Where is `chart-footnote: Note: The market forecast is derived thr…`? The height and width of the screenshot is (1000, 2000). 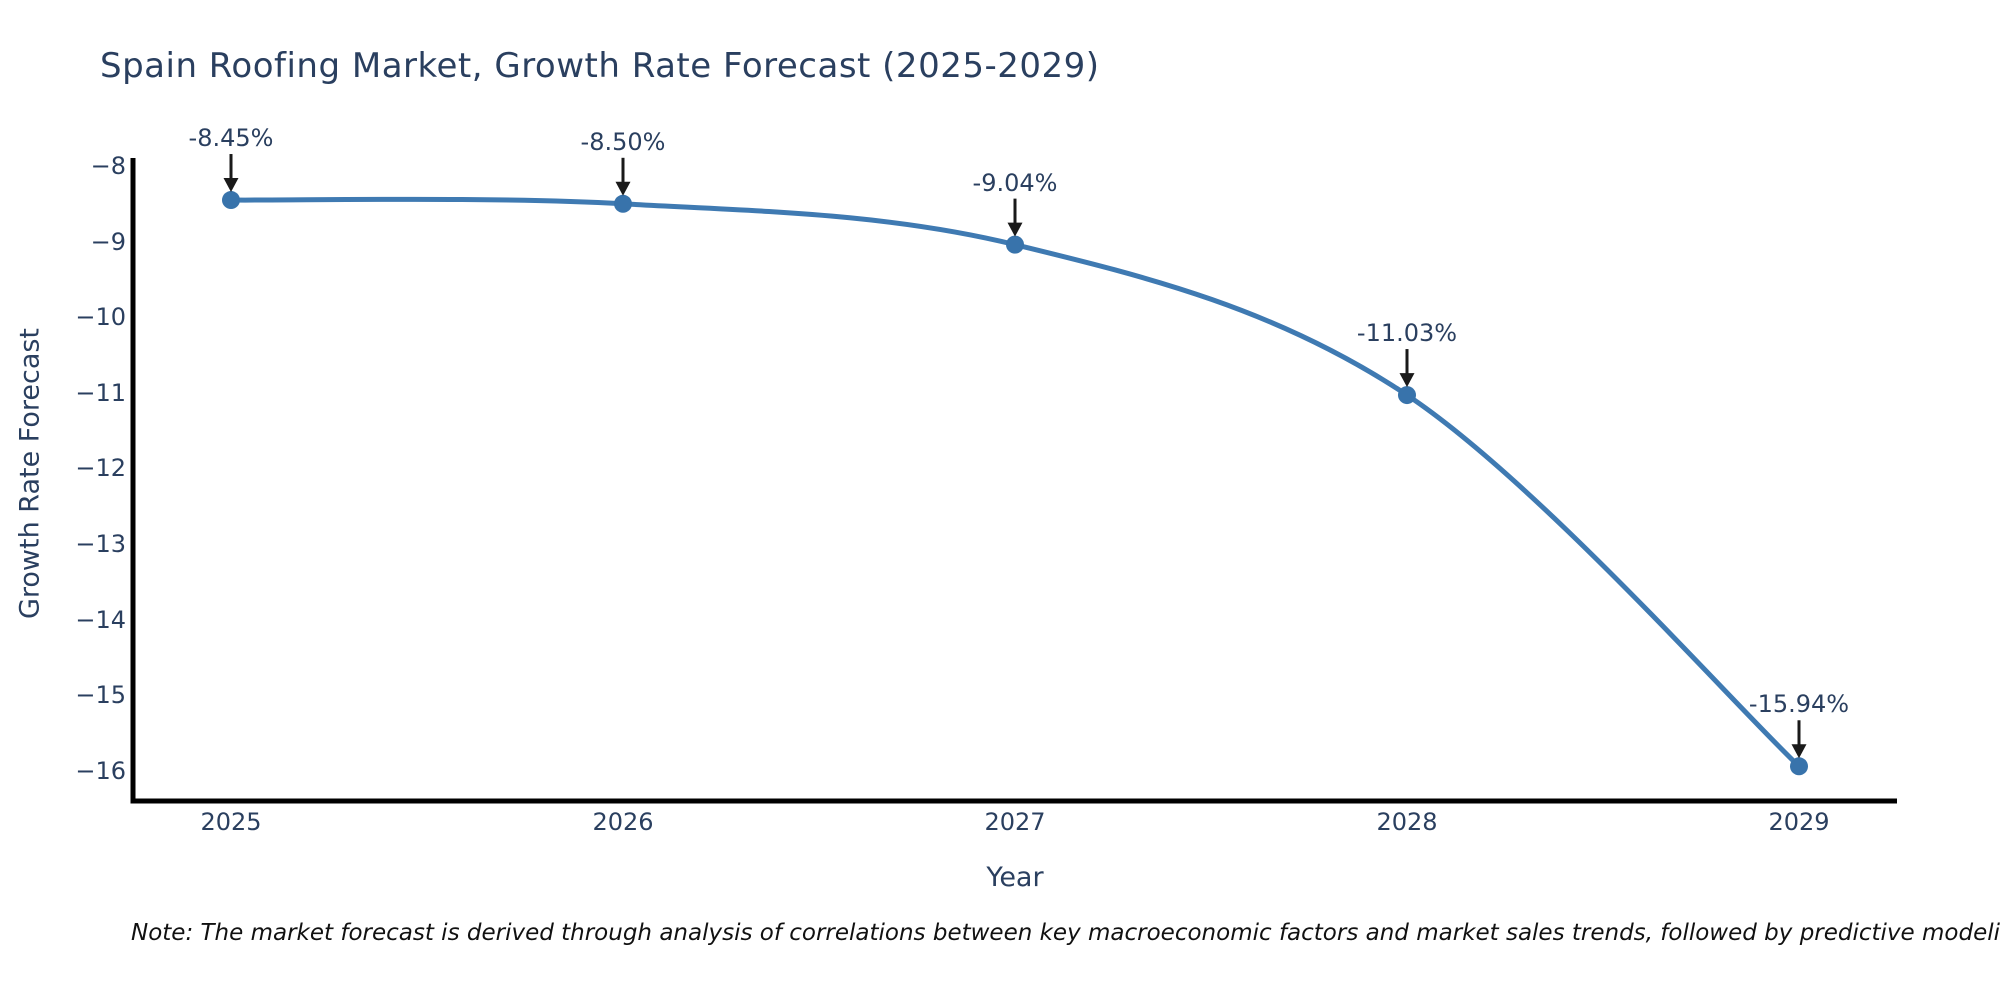
chart-footnote: Note: The market forecast is derived thr… is located at coordinates (1065, 933).